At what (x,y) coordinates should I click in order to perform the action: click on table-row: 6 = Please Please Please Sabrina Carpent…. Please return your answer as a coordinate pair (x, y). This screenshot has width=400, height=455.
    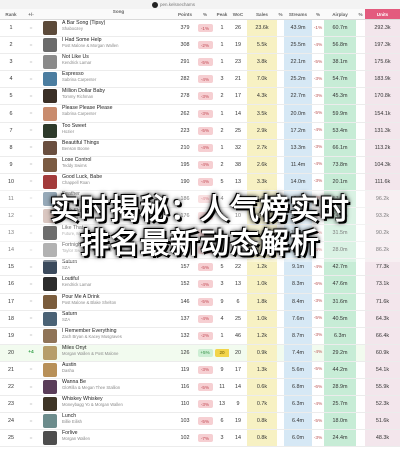
    Looking at the image, I should click on (200, 114).